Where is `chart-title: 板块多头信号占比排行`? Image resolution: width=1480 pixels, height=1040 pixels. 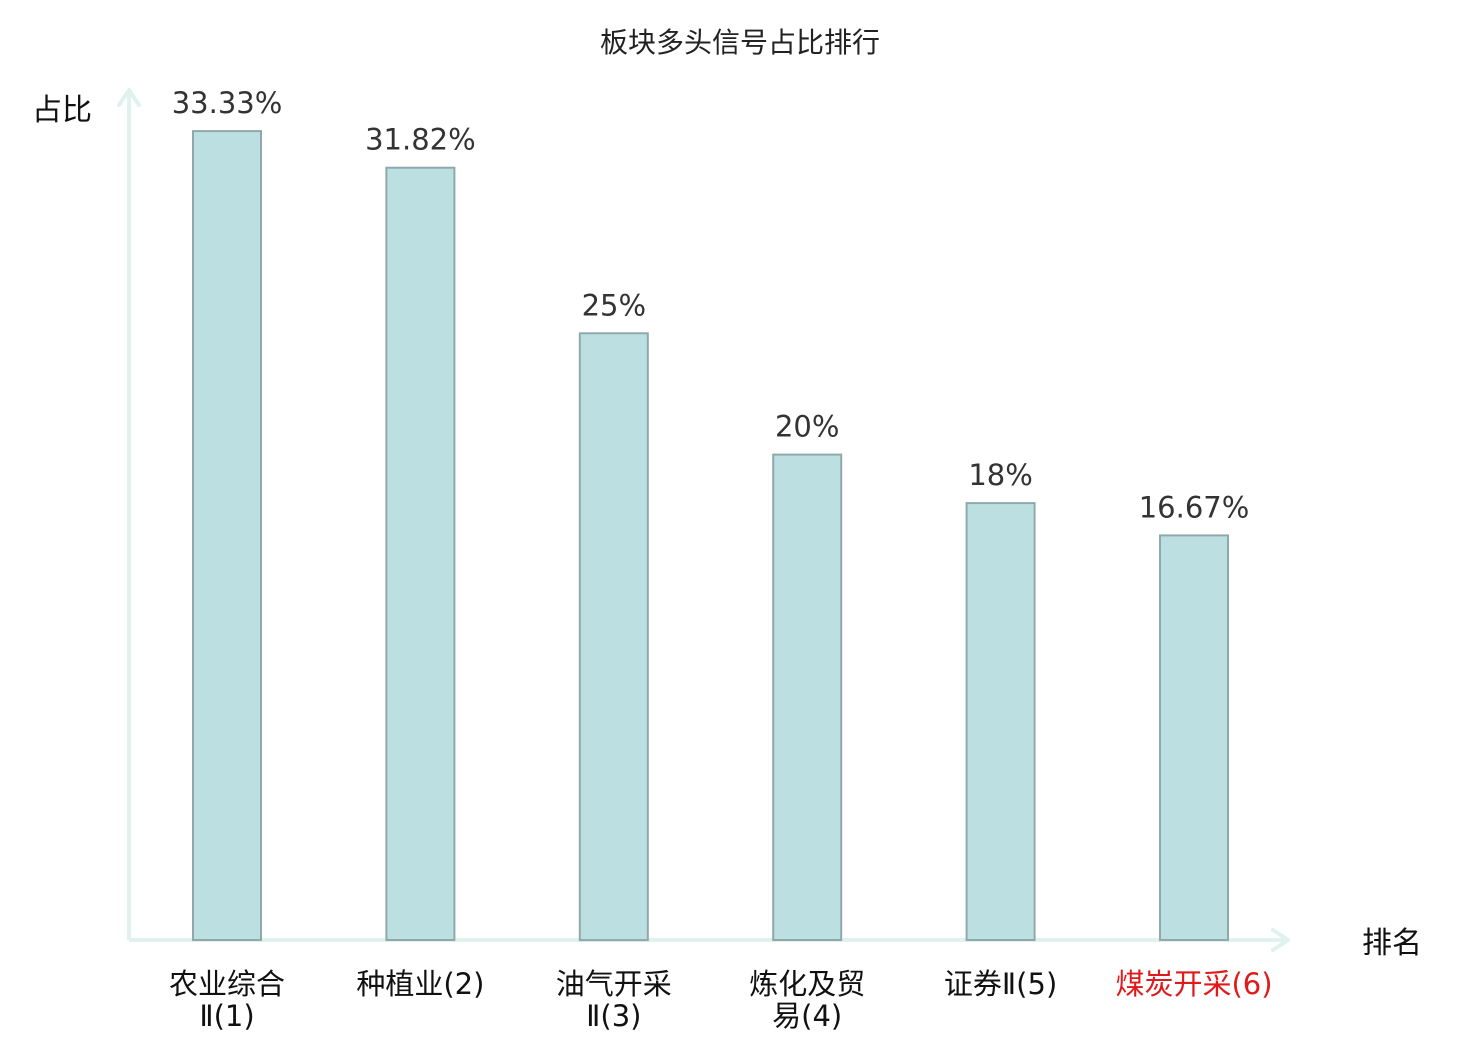 chart-title: 板块多头信号占比排行 is located at coordinates (740, 42).